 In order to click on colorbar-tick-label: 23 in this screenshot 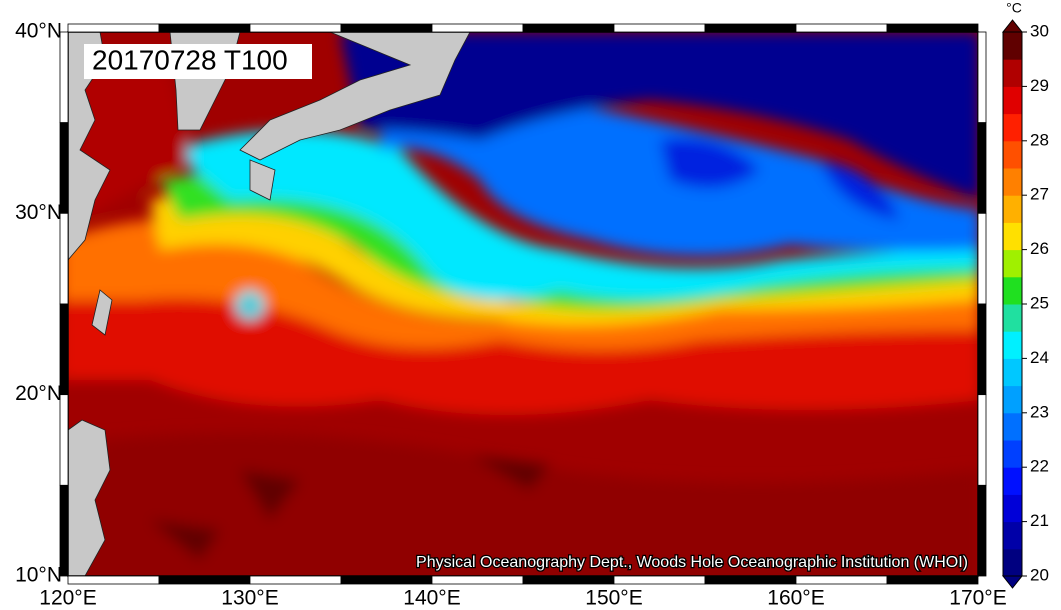, I will do `click(1039, 411)`.